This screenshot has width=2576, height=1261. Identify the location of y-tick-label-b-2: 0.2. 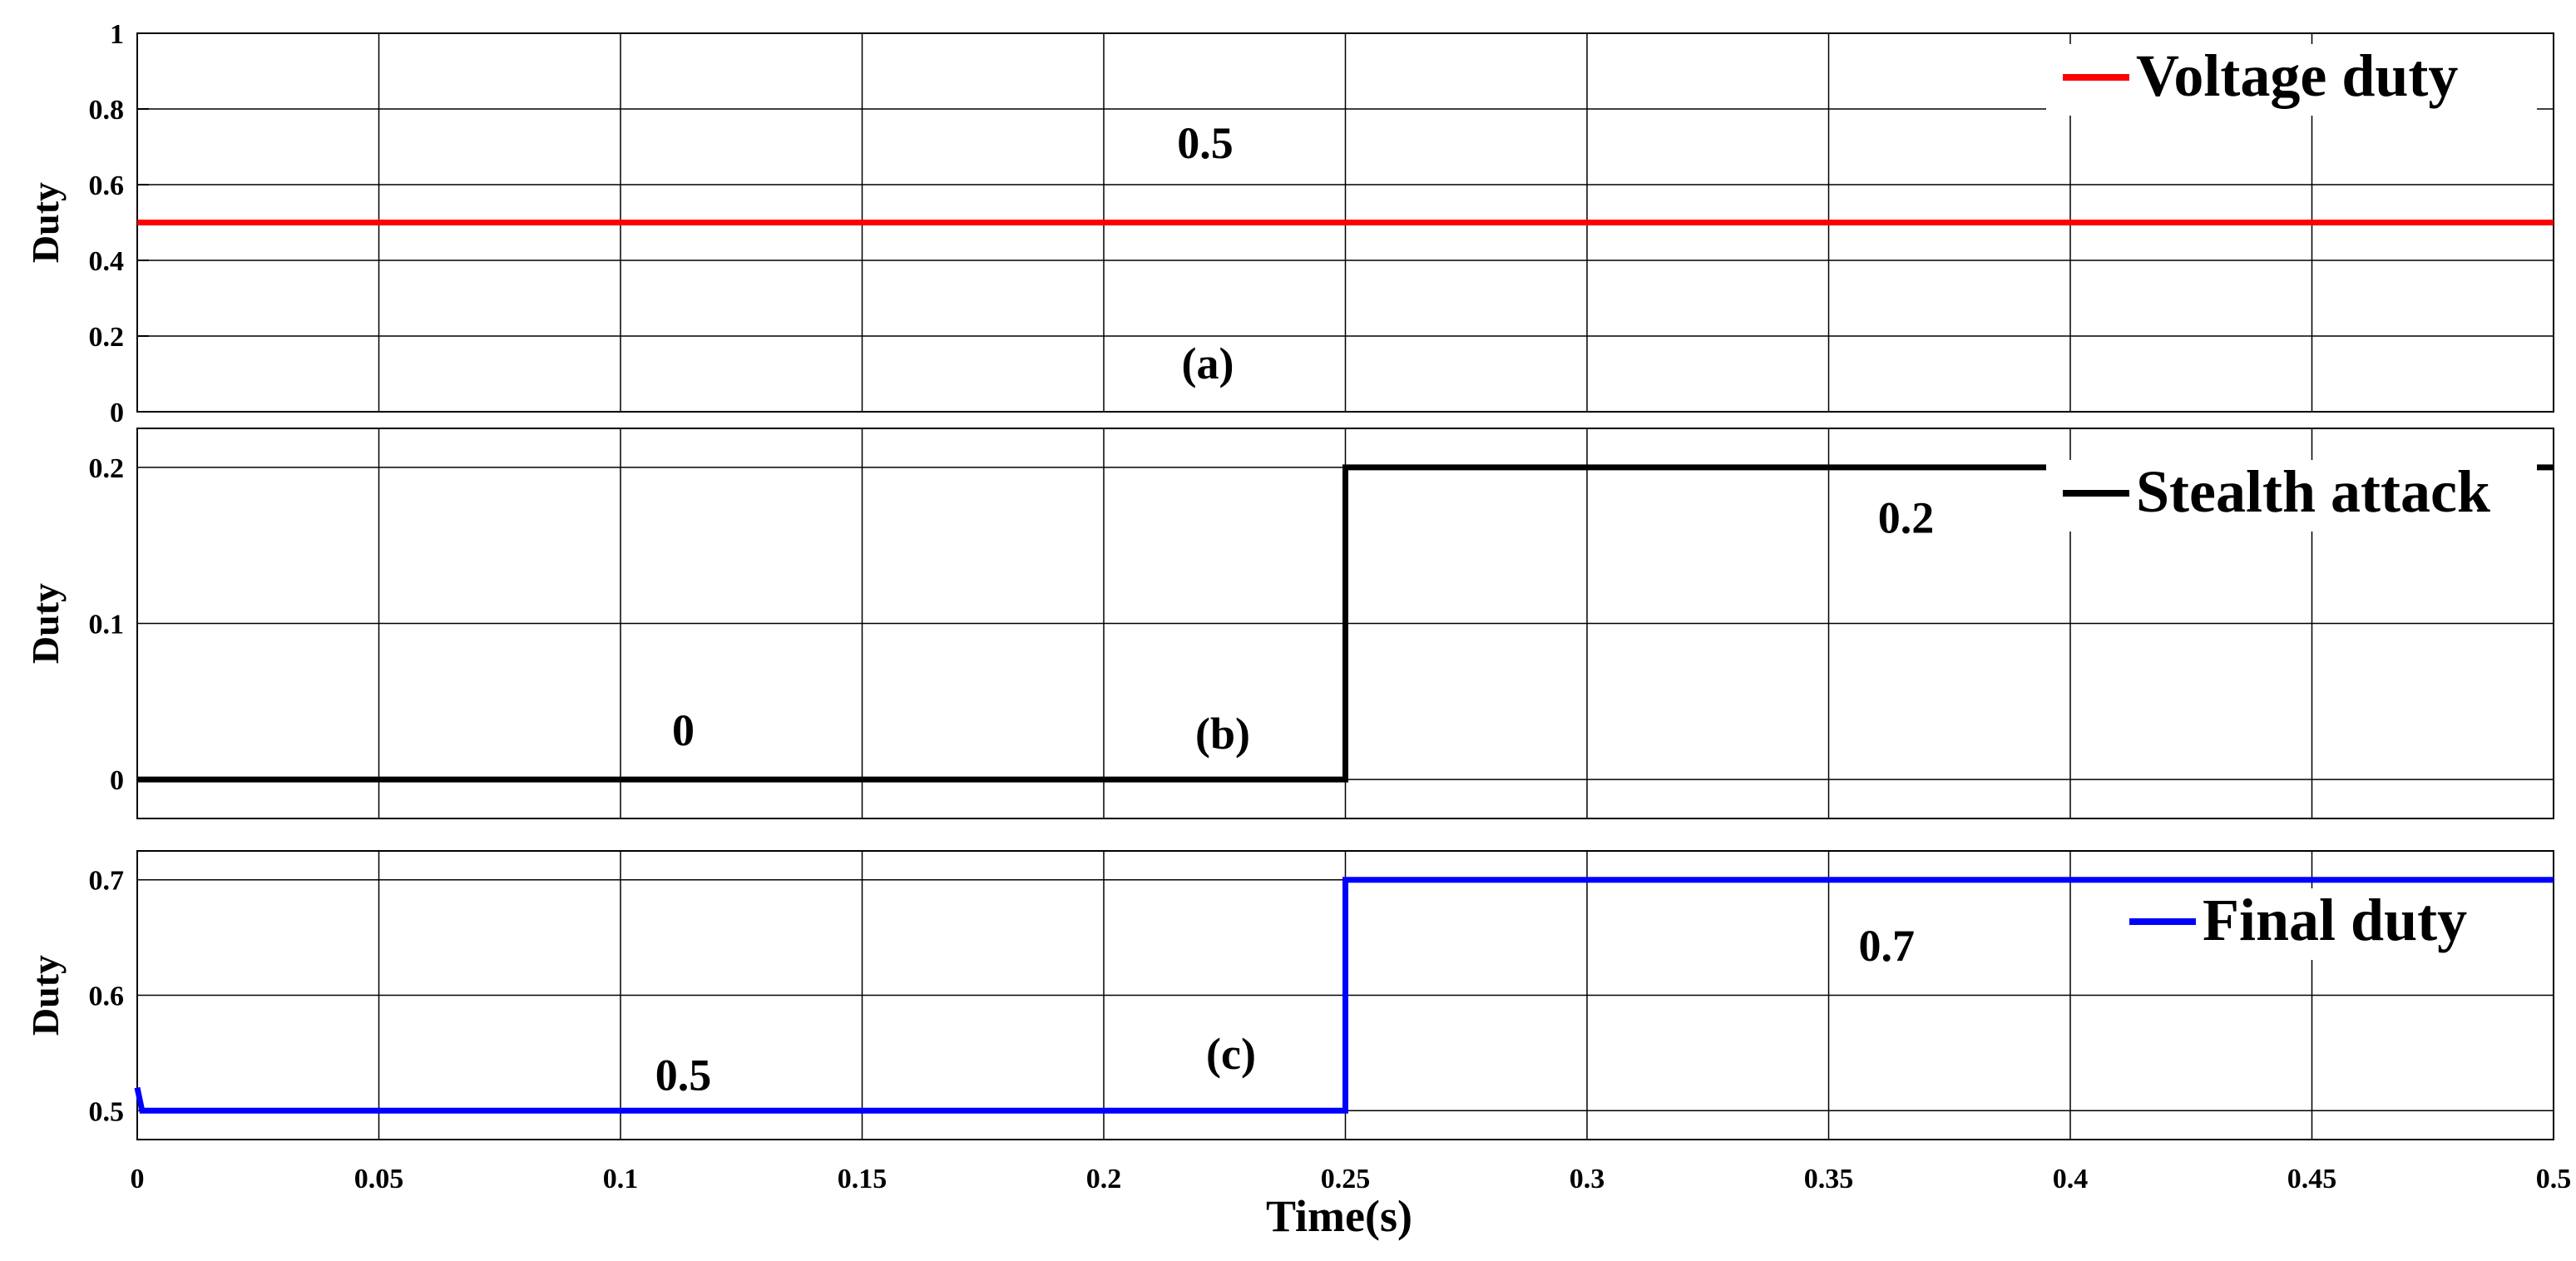
(107, 468).